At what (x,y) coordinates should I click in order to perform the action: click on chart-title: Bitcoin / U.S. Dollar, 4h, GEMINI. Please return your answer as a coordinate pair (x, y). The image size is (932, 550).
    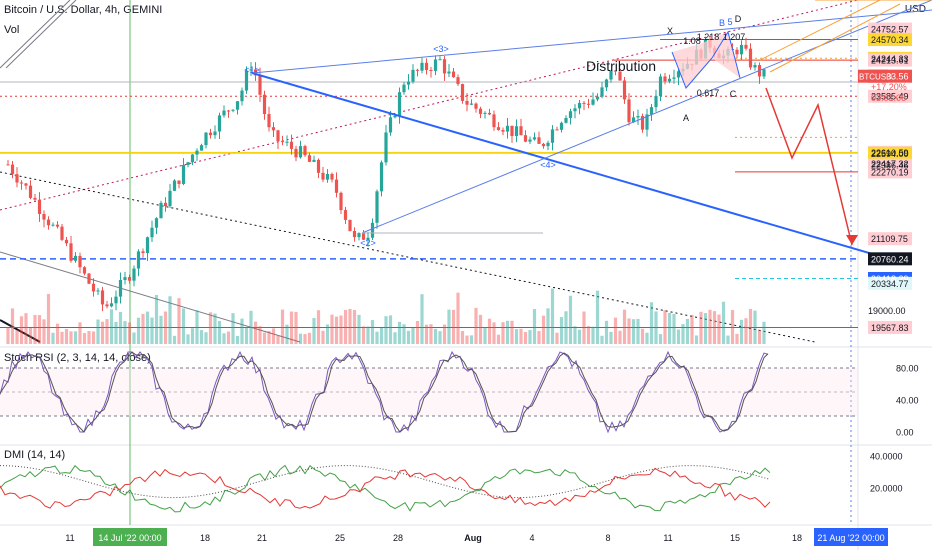
    Looking at the image, I should click on (83, 10).